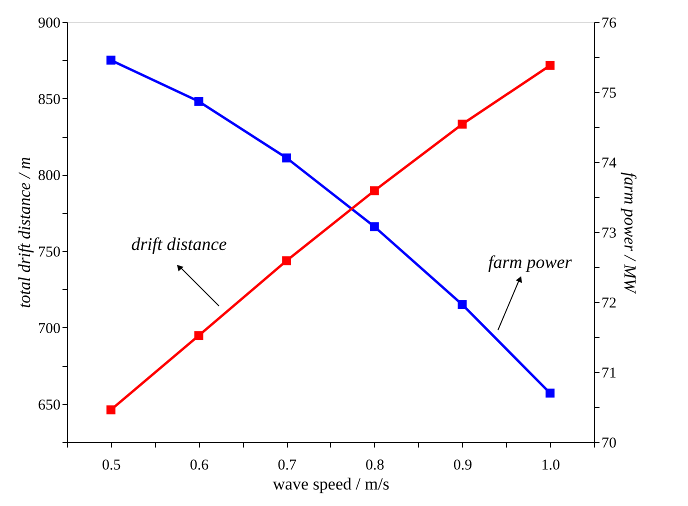  What do you see at coordinates (49, 252) in the screenshot?
I see `y-tick-label: 750` at bounding box center [49, 252].